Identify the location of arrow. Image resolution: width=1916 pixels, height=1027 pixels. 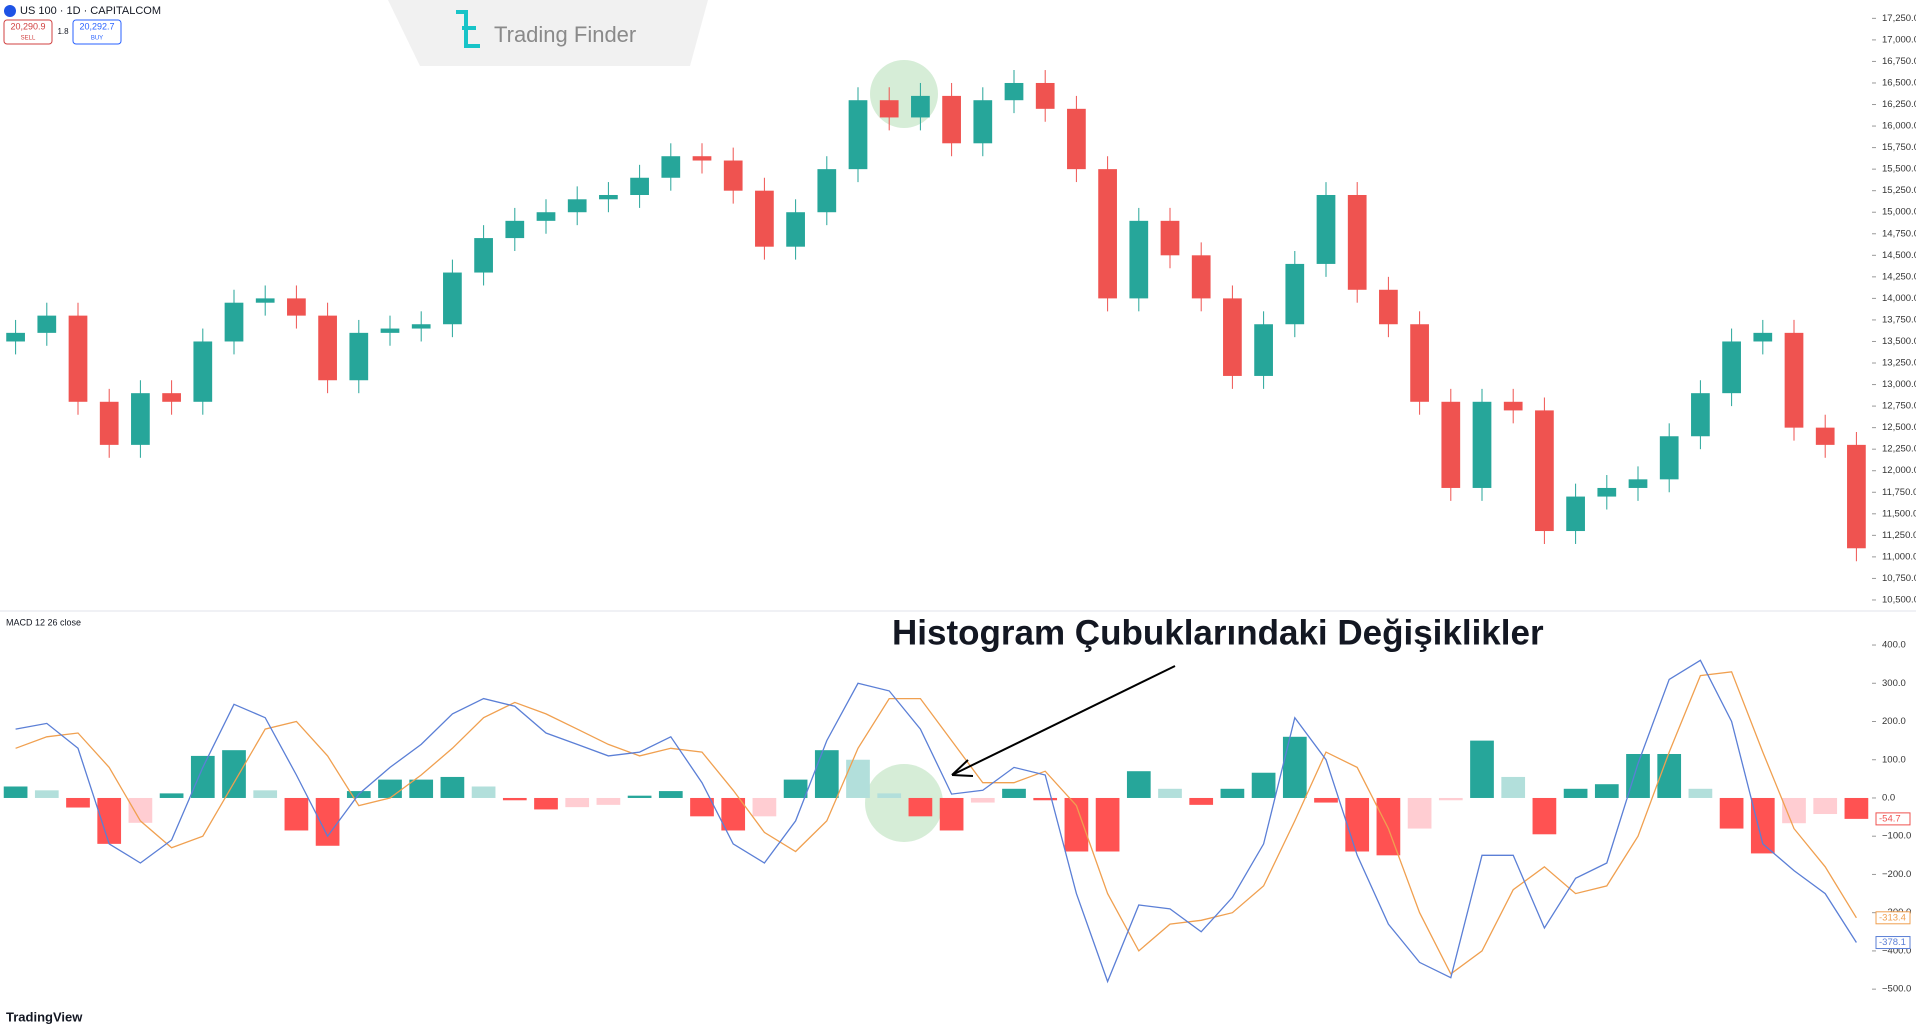
(1063, 720).